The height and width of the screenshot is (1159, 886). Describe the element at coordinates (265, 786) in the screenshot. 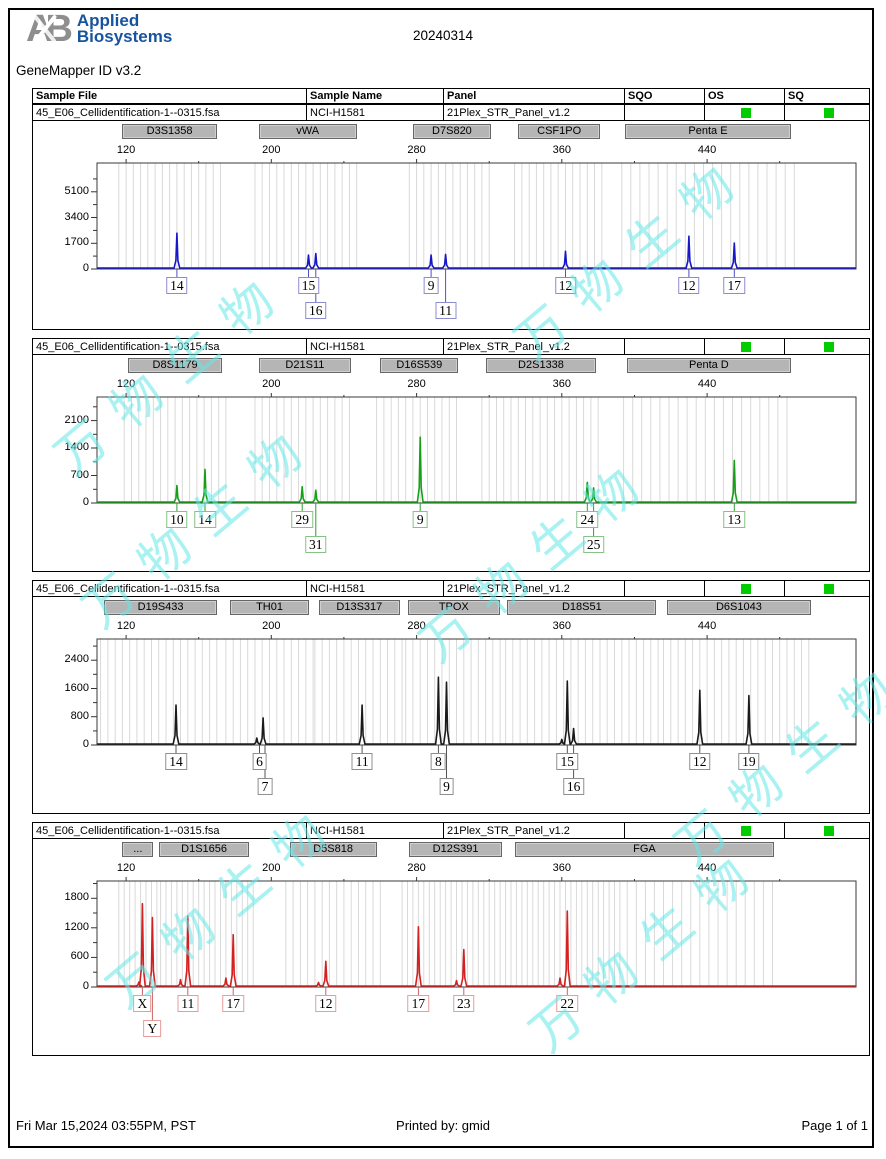

I see `allele-label-7: 7` at that location.